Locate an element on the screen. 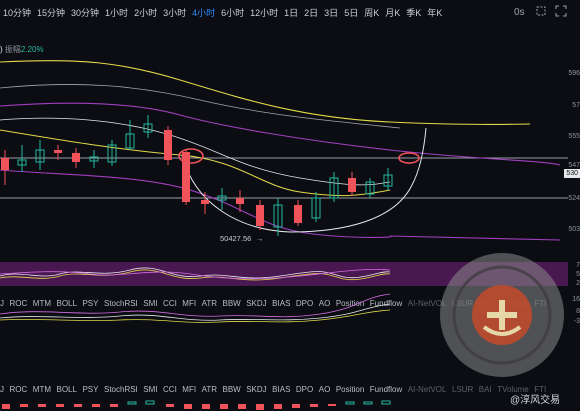 The image size is (580, 411). cup-pattern-curve is located at coordinates (304, 180).